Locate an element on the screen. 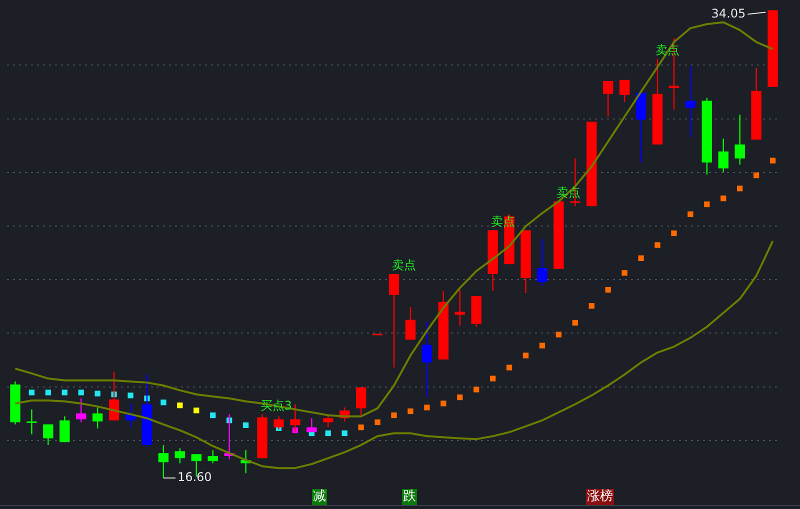 The height and width of the screenshot is (509, 800). text: 跌 is located at coordinates (409, 497).